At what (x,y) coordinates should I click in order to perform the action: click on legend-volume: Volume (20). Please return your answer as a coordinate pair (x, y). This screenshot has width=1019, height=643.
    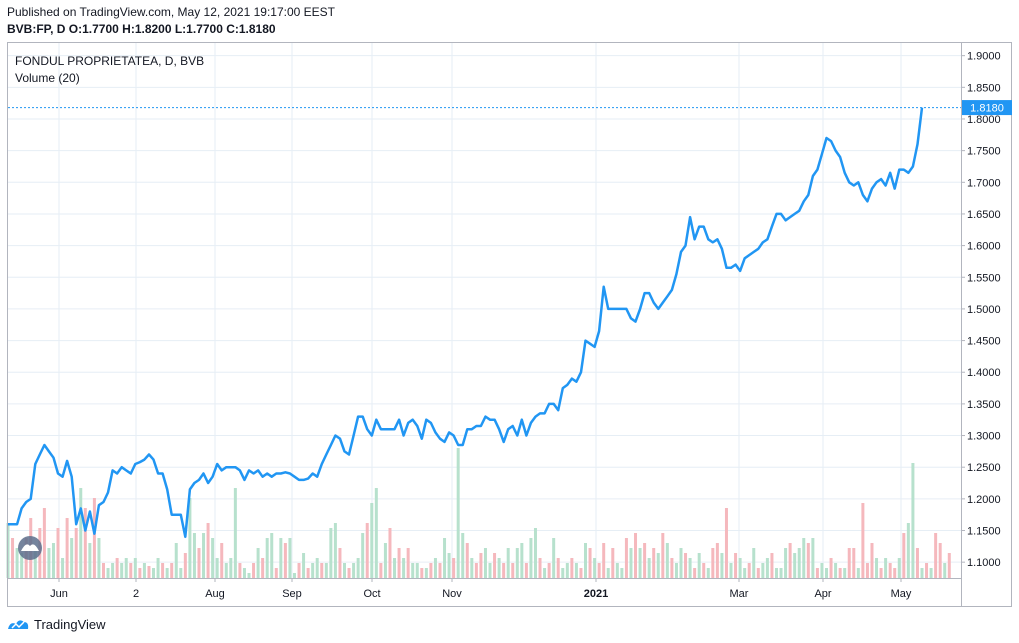
    Looking at the image, I should click on (47, 78).